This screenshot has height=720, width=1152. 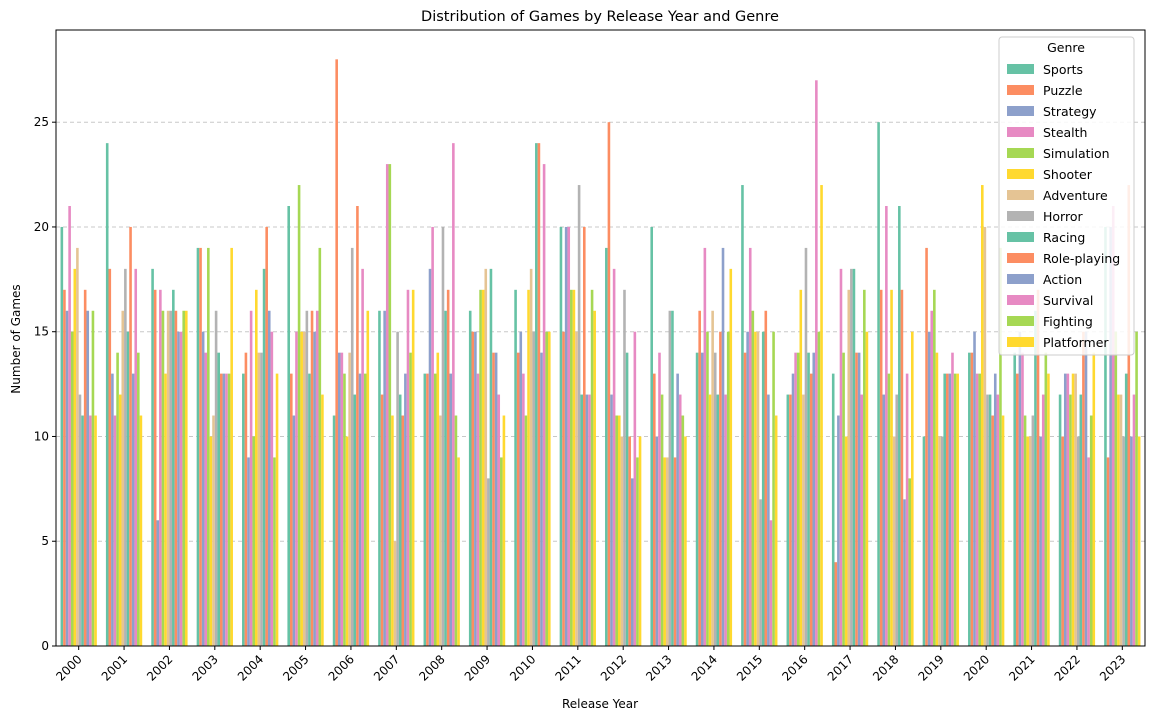 What do you see at coordinates (45, 541) in the screenshot?
I see `y-tick-label: 5` at bounding box center [45, 541].